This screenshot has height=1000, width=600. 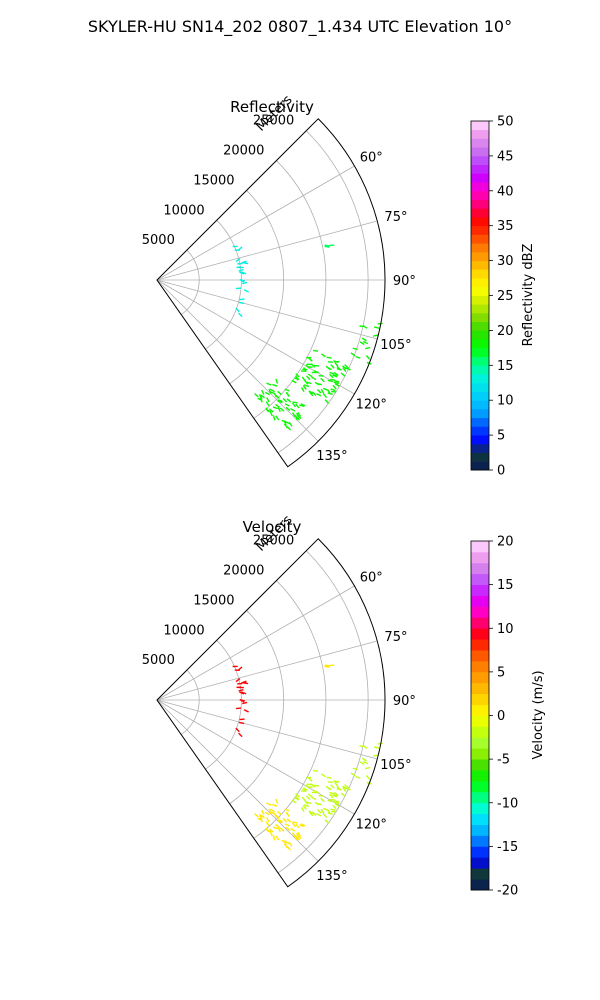 I want to click on panel-title: Velocity, so click(x=272, y=527).